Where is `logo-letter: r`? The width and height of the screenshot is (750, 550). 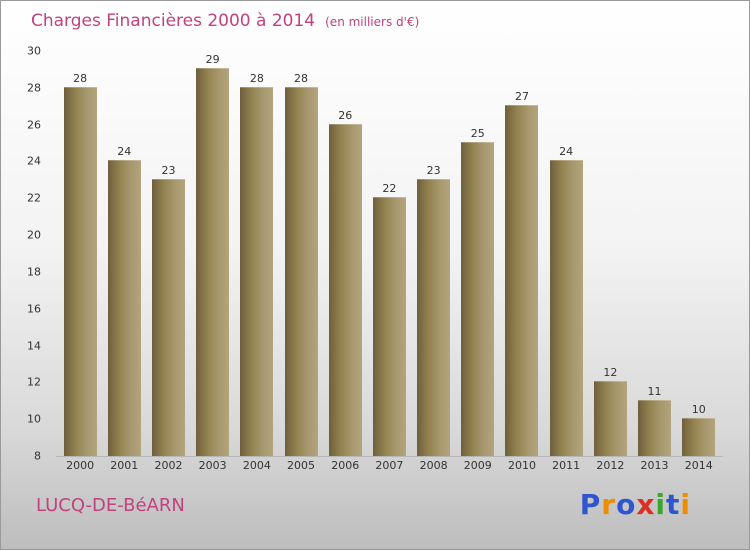 logo-letter: r is located at coordinates (609, 504).